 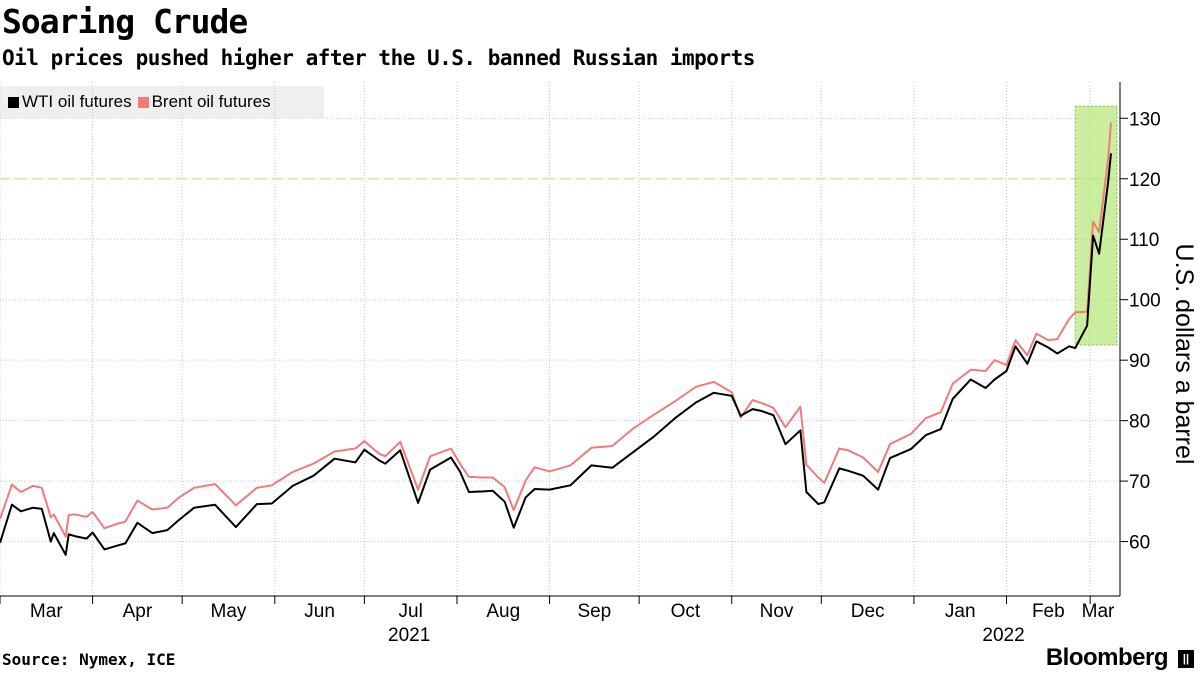 I want to click on x-tick-label: Jun, so click(x=319, y=611).